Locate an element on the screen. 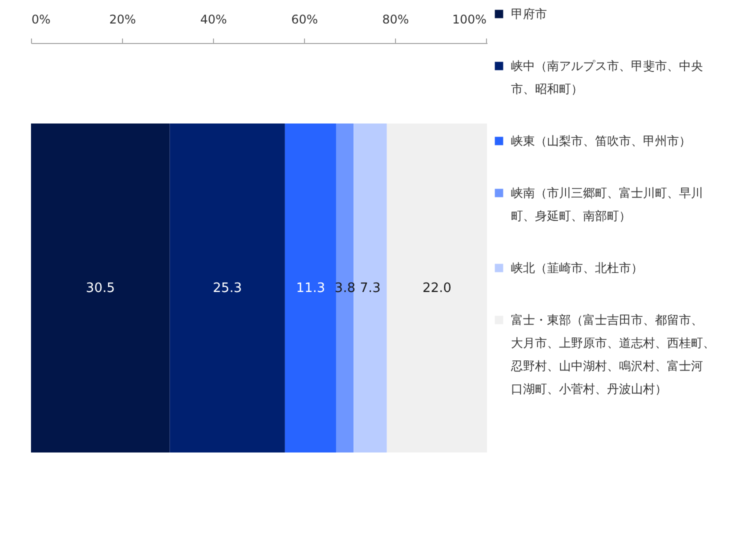 The width and height of the screenshot is (752, 533). x-tick-label: 80% is located at coordinates (395, 19).